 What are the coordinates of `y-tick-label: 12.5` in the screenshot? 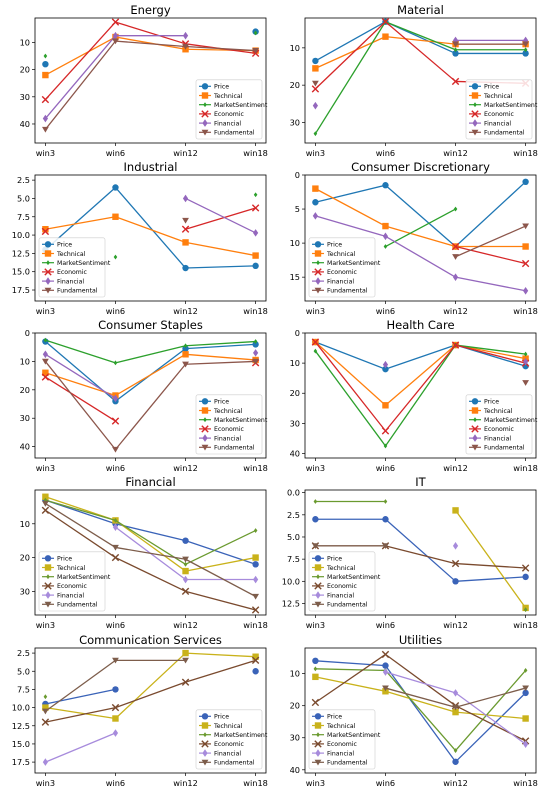 It's located at (21, 253).